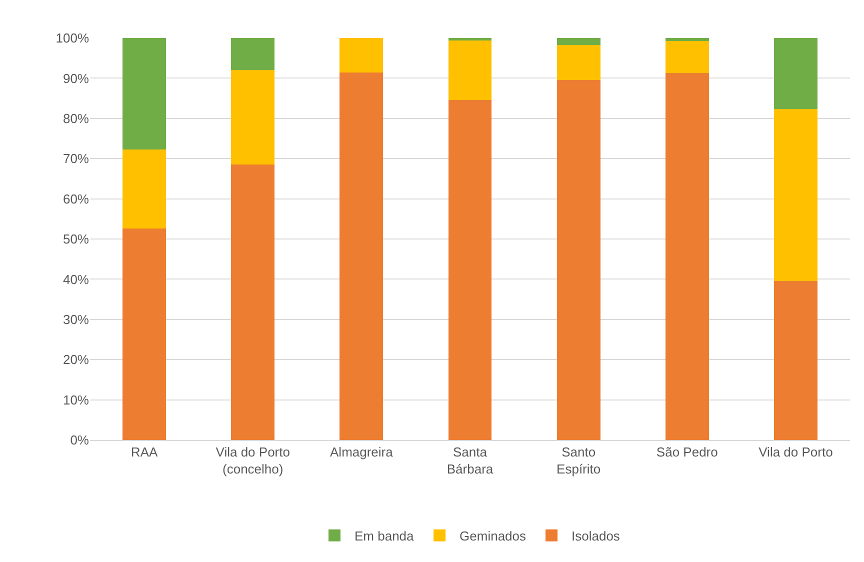  What do you see at coordinates (362, 452) in the screenshot?
I see `x-tick-label: Almagreira` at bounding box center [362, 452].